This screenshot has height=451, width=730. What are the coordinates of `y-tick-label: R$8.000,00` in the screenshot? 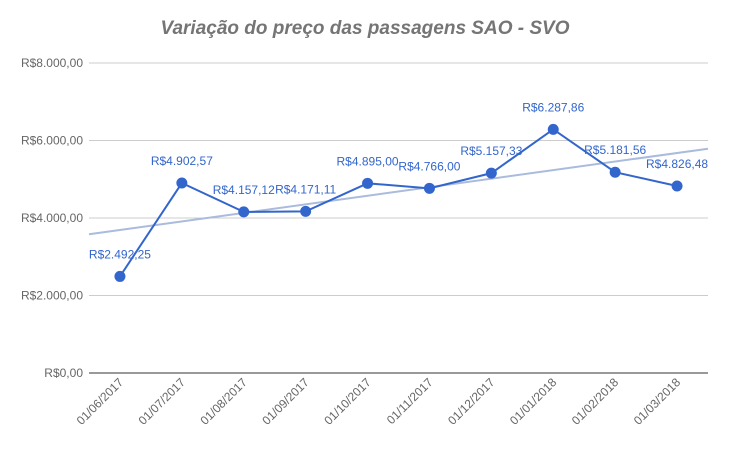 It's located at (52, 63).